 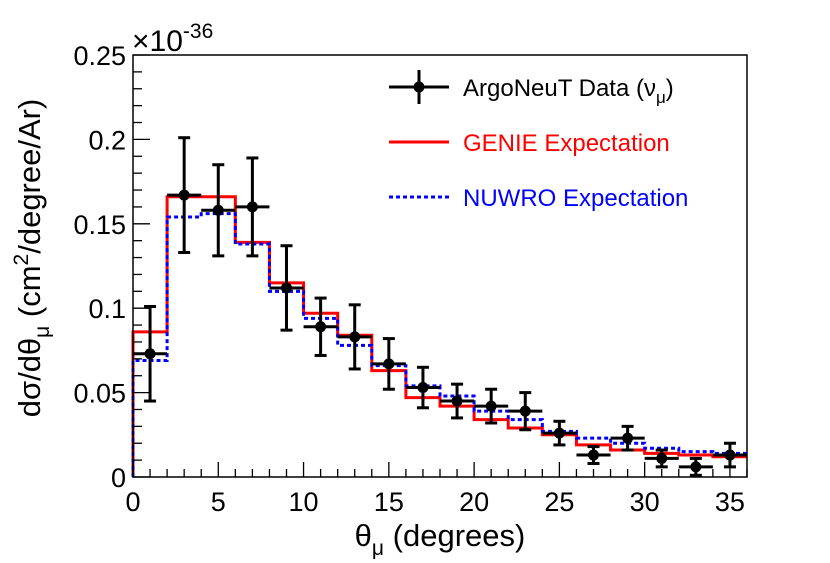 I want to click on svg-text: ArgoNeuT Data (νμ), so click(x=568, y=91).